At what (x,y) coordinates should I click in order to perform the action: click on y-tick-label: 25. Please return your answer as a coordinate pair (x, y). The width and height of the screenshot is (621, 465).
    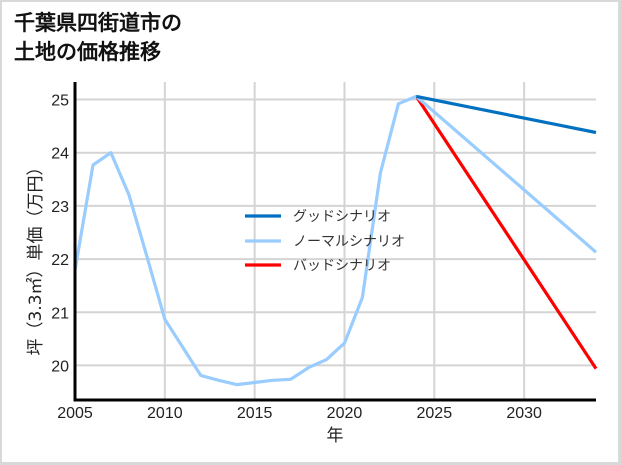
    Looking at the image, I should click on (60, 101).